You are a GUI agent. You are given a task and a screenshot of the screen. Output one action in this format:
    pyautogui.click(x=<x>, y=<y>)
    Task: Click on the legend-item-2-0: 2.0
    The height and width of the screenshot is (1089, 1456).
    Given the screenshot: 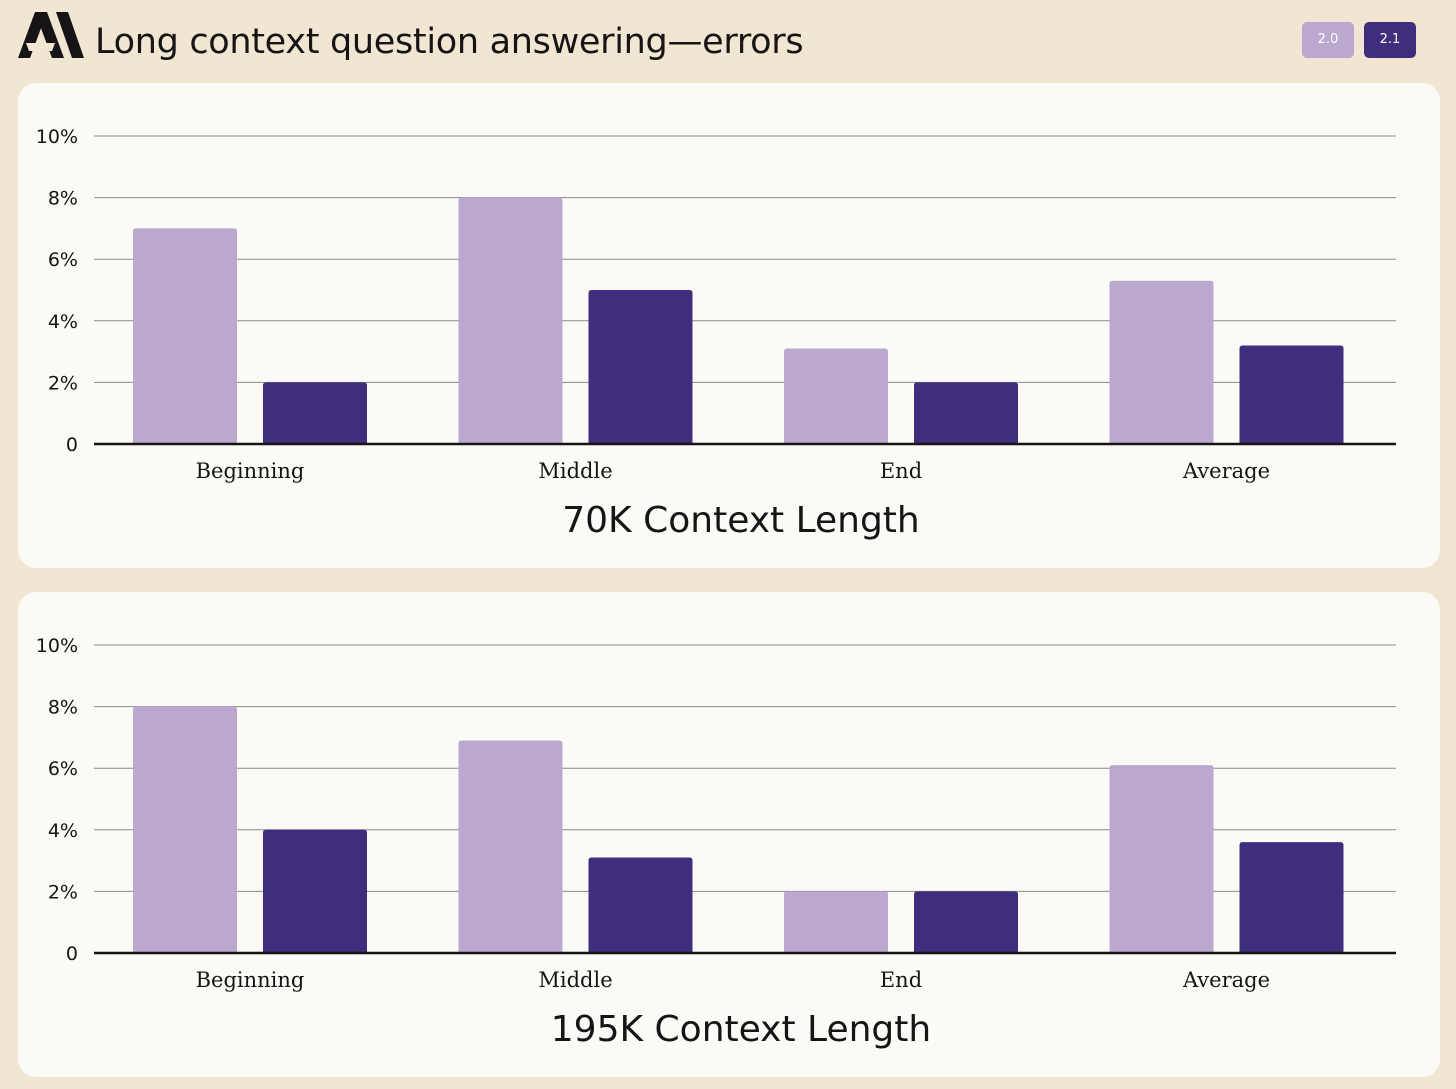 What is the action you would take?
    pyautogui.click(x=1328, y=40)
    